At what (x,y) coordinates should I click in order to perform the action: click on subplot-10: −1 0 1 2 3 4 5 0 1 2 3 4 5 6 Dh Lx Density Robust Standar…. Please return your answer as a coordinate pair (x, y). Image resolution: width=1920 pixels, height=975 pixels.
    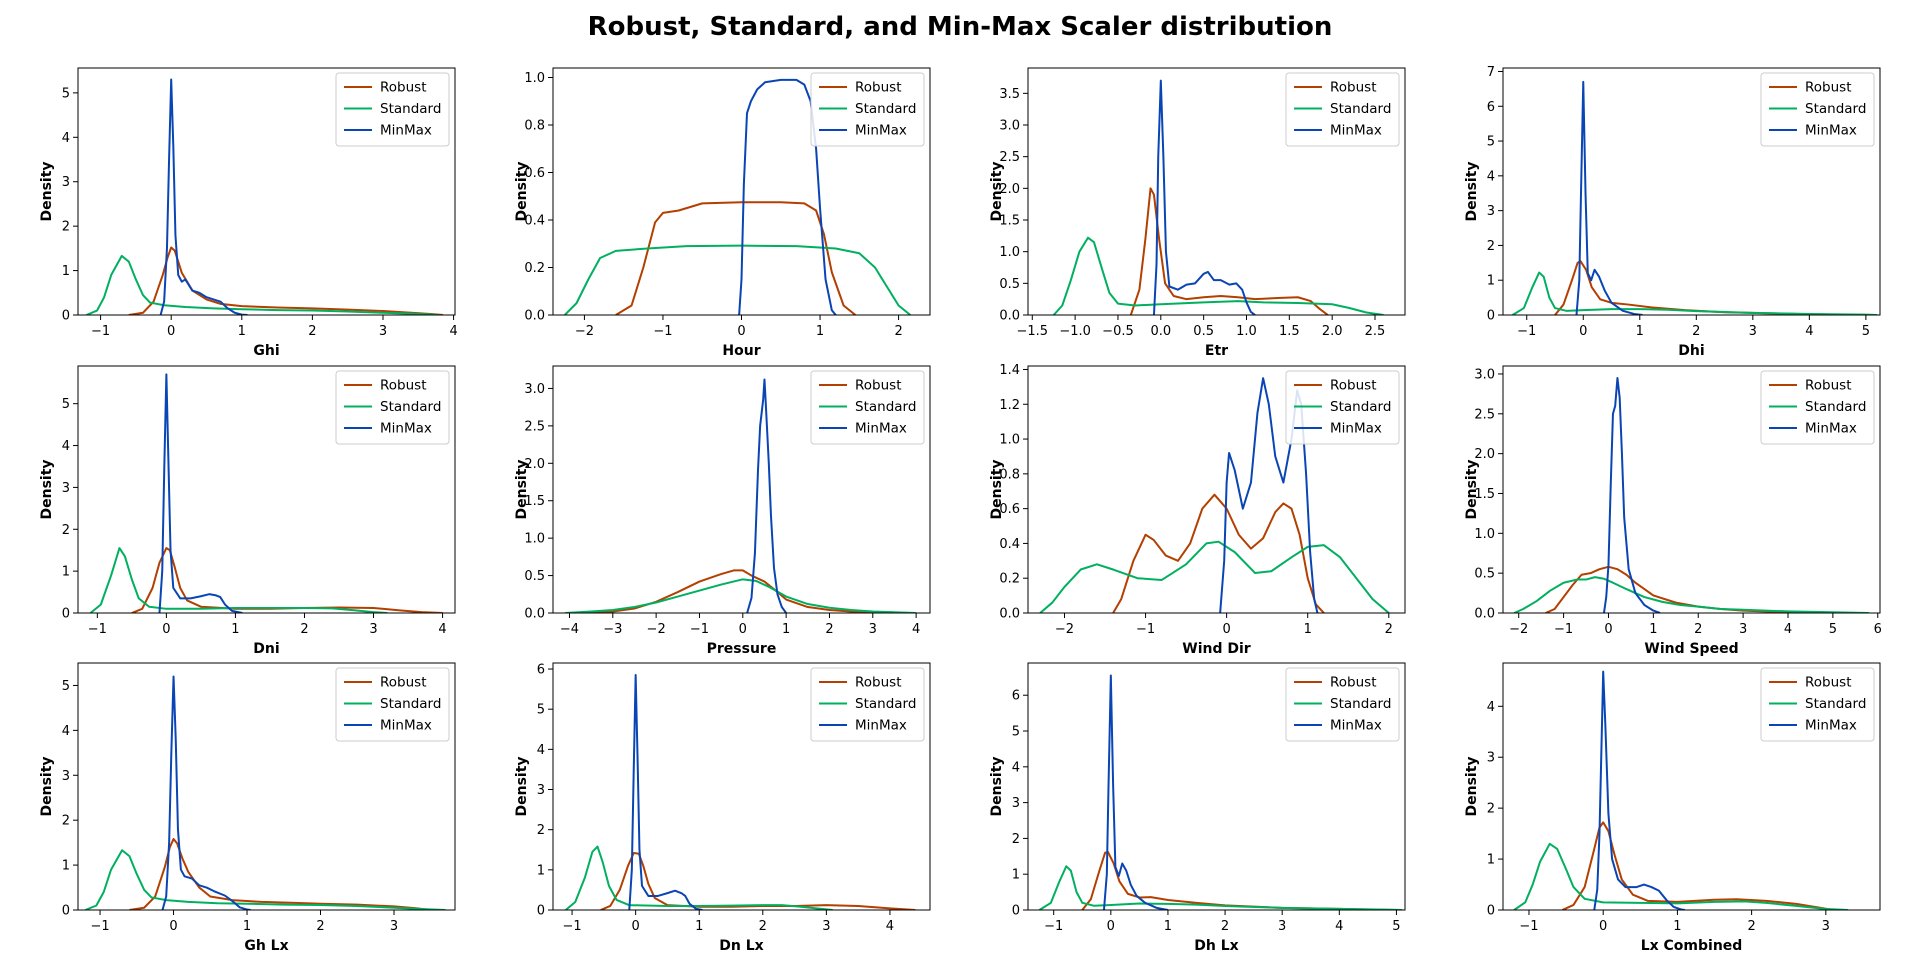
    Looking at the image, I should click on (1197, 808).